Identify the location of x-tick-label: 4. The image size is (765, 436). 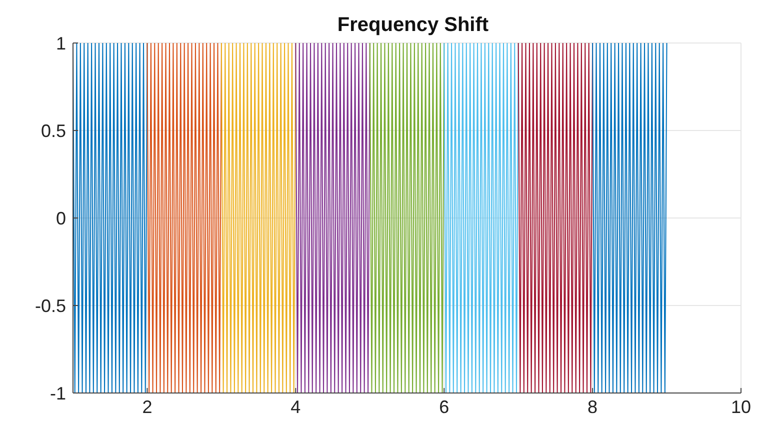
(295, 406).